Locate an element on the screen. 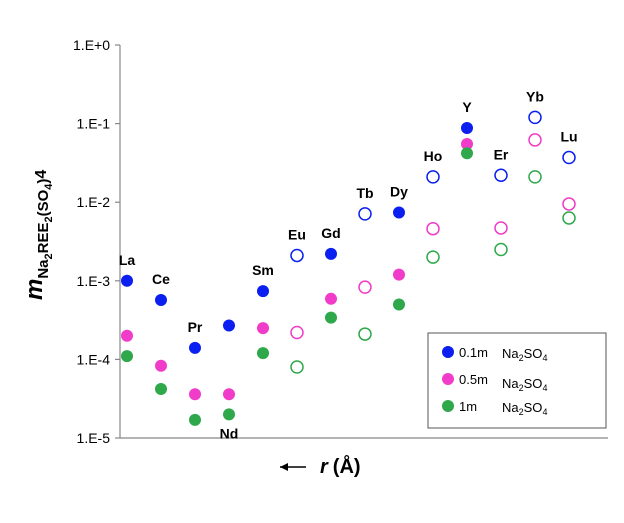 This screenshot has height=523, width=624. category-label: Gd is located at coordinates (330, 233).